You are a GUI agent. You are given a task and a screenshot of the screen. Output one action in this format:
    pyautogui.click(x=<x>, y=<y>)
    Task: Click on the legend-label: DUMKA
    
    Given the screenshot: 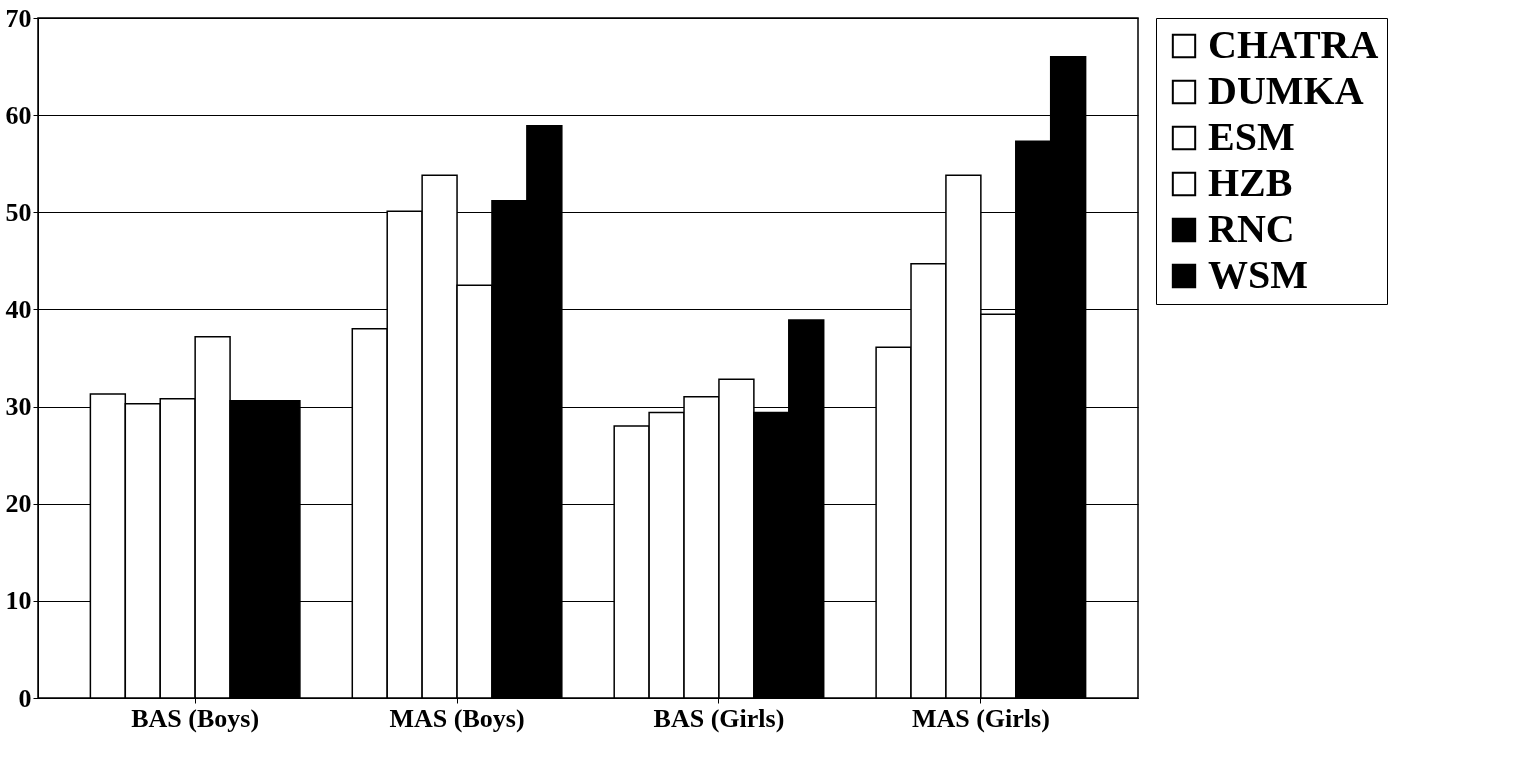 What is the action you would take?
    pyautogui.click(x=1286, y=90)
    